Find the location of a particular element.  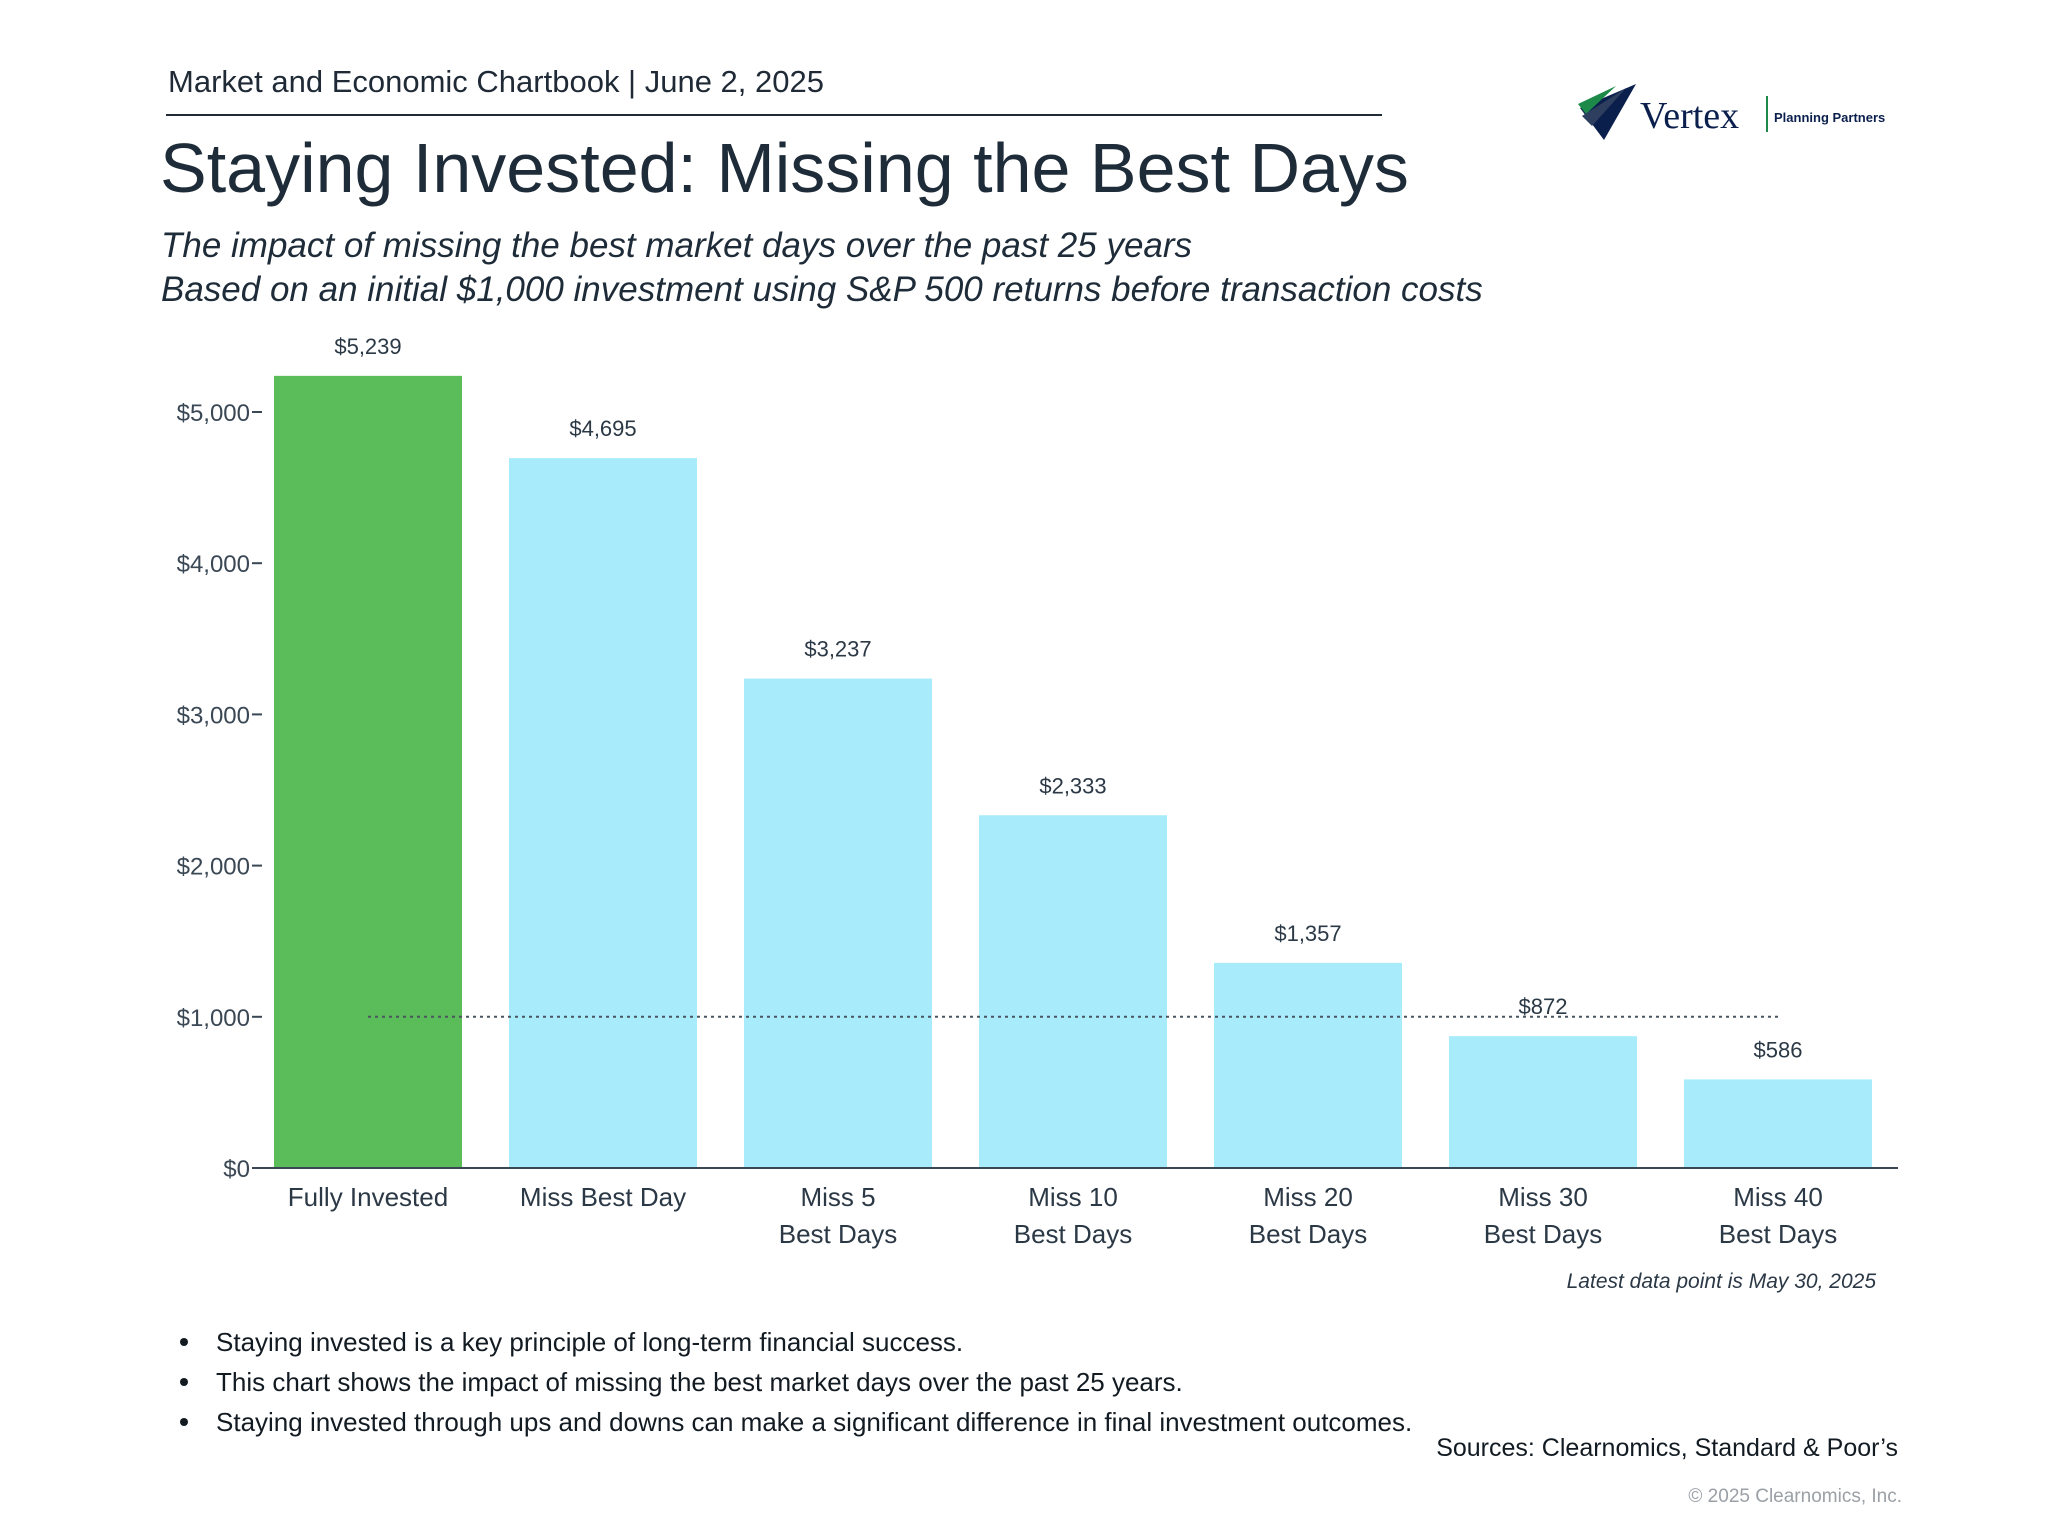

y-tick-label: $0 is located at coordinates (236, 1169).